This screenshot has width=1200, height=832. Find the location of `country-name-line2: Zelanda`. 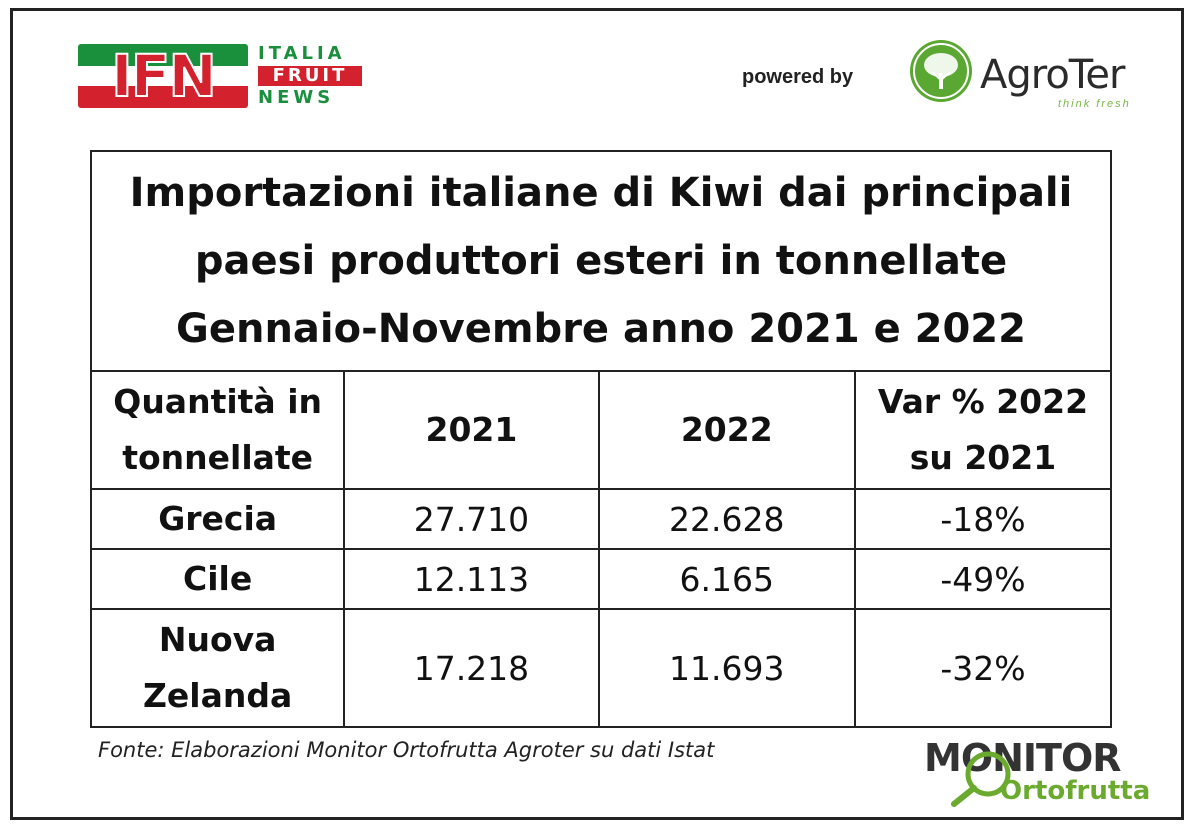

country-name-line2: Zelanda is located at coordinates (217, 695).